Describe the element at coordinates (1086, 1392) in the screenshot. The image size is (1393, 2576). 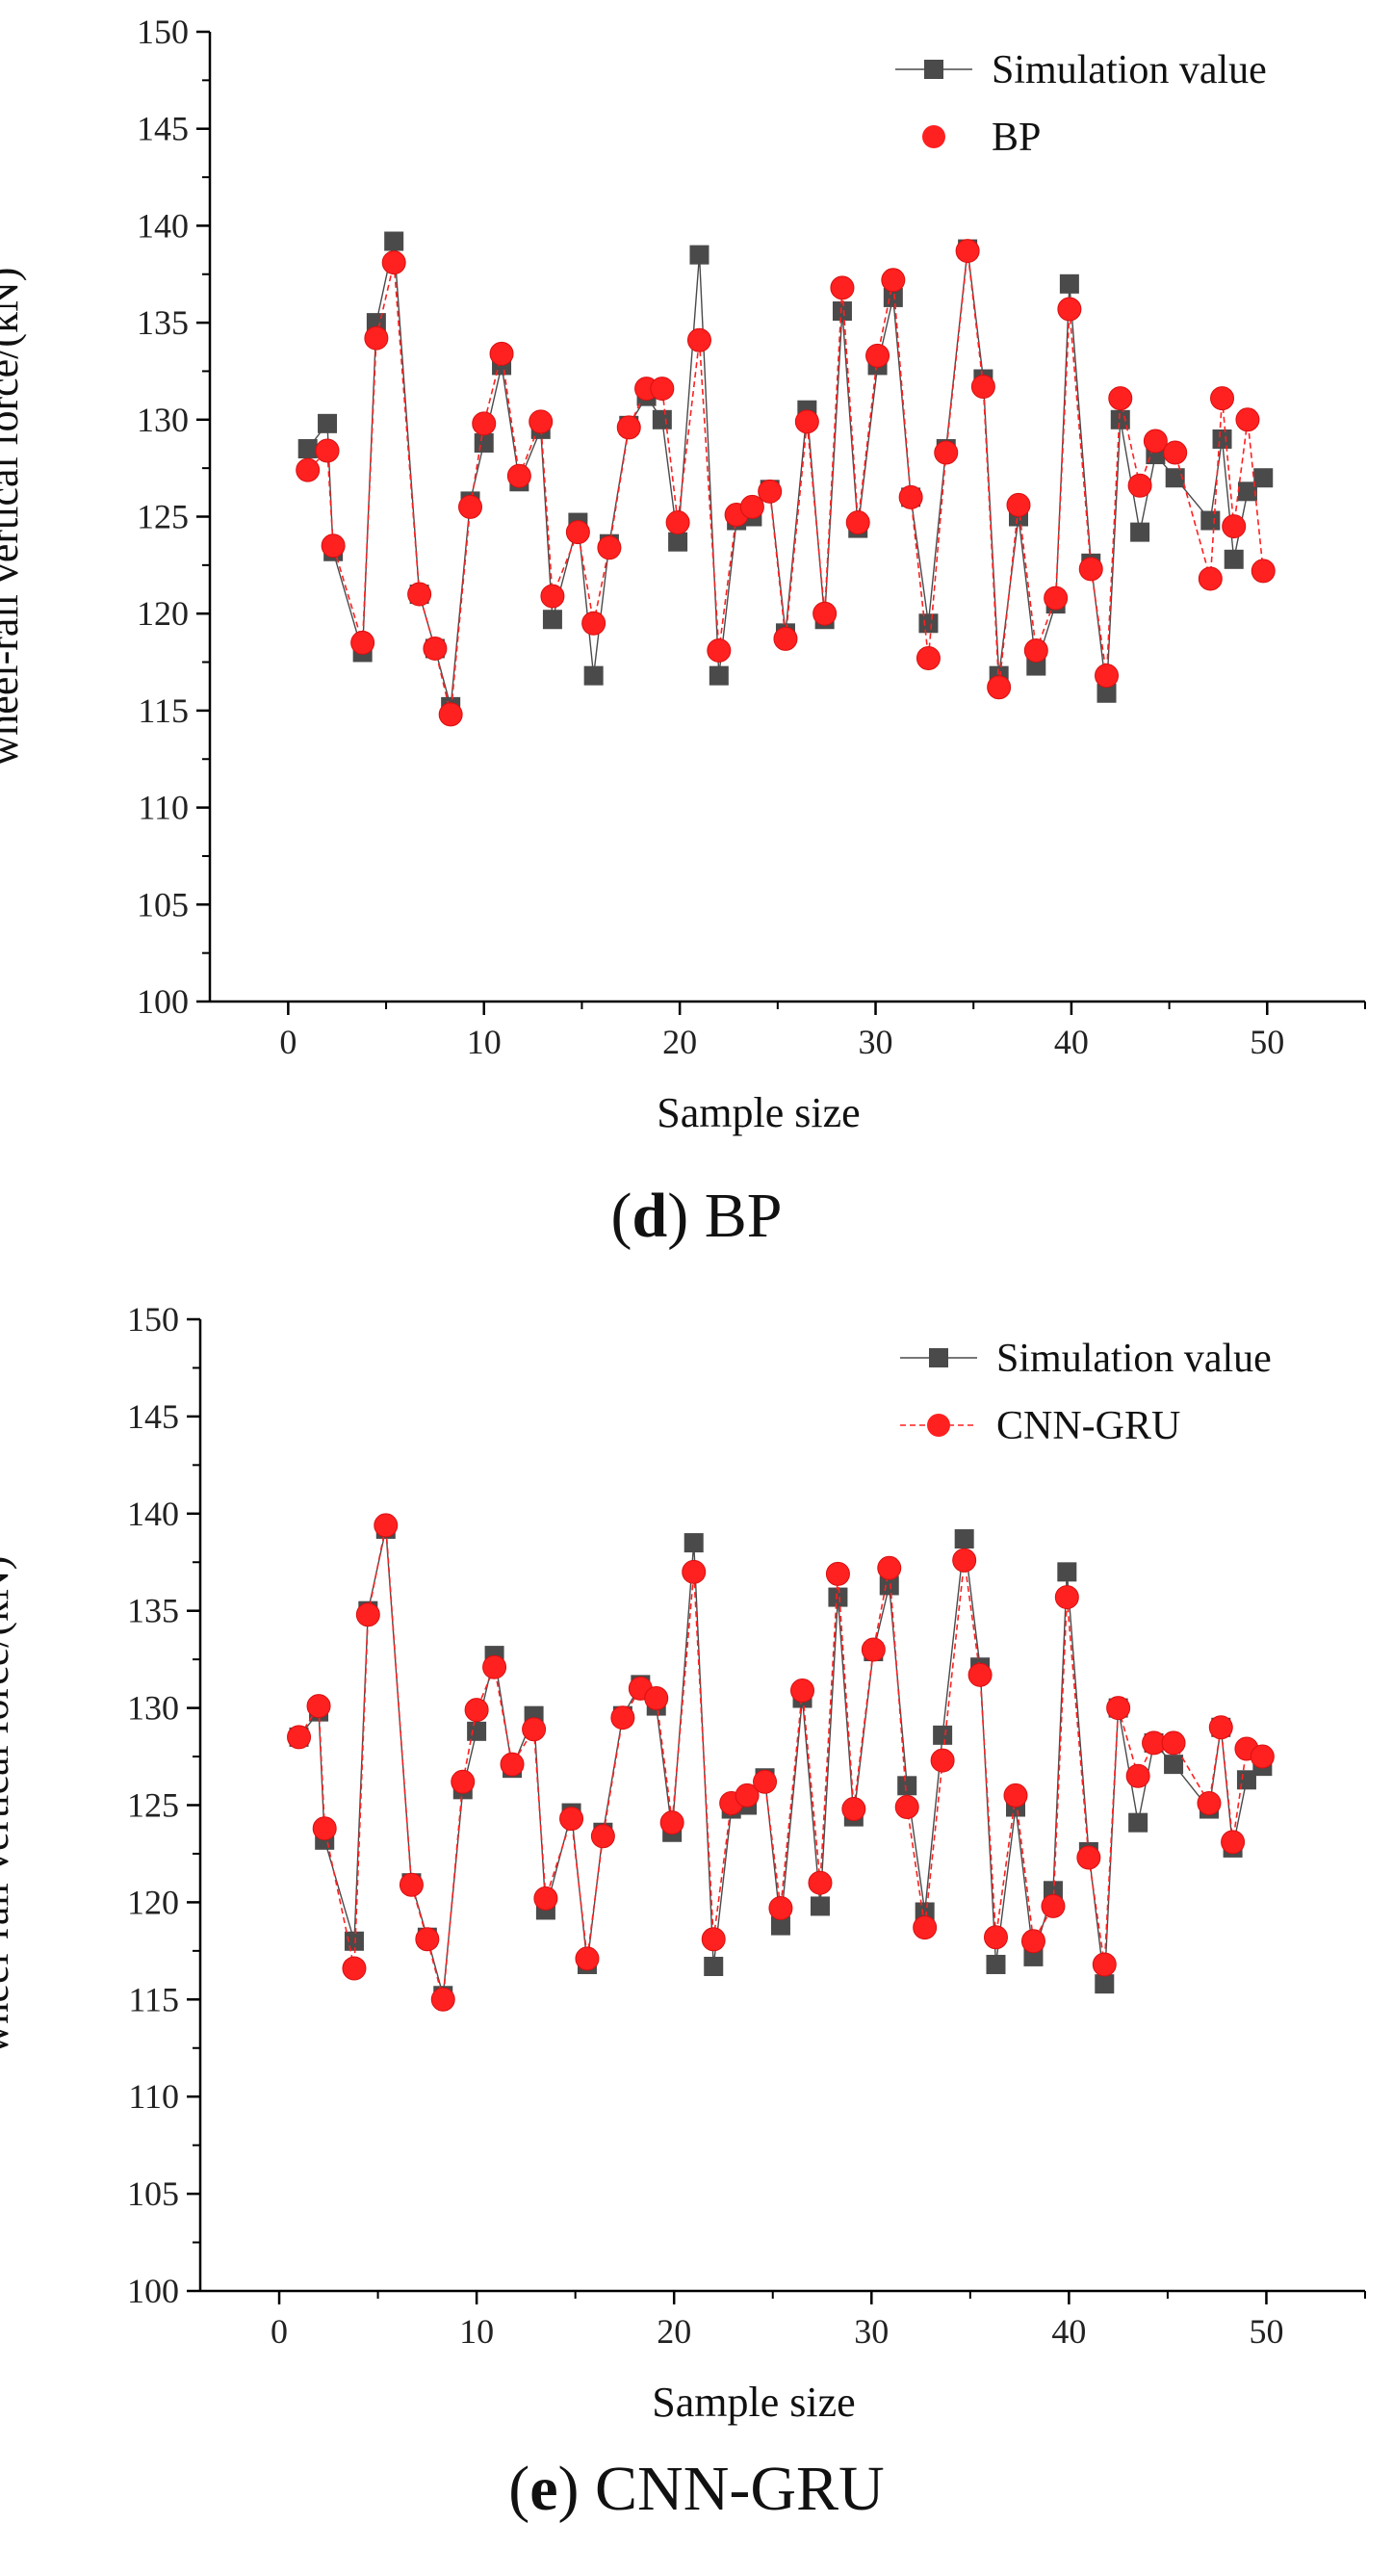
I see `legend: Simulation value CNN-GRU` at that location.